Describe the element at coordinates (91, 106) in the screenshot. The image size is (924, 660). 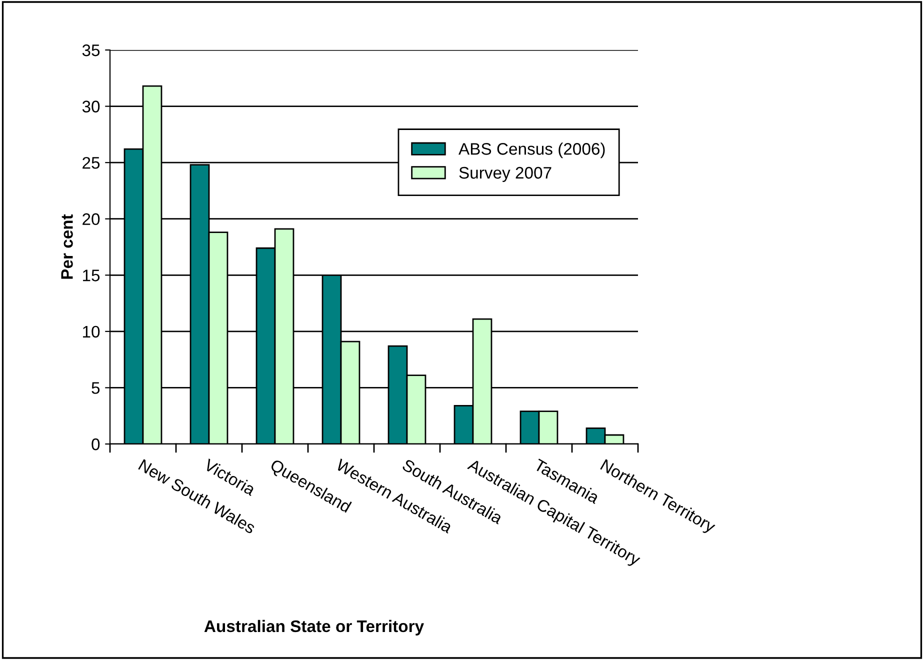
I see `y-tick-label: 30` at that location.